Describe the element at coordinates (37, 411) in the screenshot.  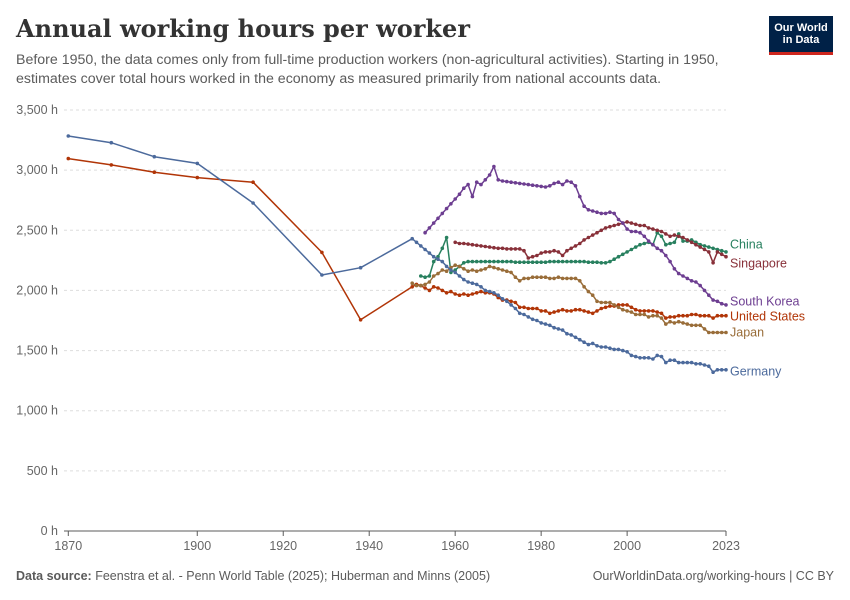
I see `y-tick-label: 1,000 h` at that location.